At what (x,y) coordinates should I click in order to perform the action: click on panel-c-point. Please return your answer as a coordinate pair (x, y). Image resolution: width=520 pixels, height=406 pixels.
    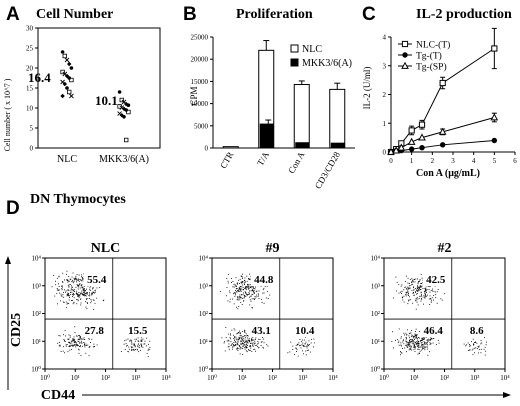
    Looking at the image, I should click on (411, 141).